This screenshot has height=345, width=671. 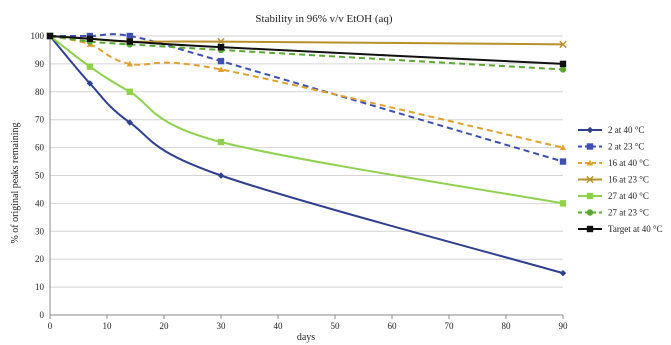 I want to click on legend-item: Target at 40 °C, so click(x=620, y=229).